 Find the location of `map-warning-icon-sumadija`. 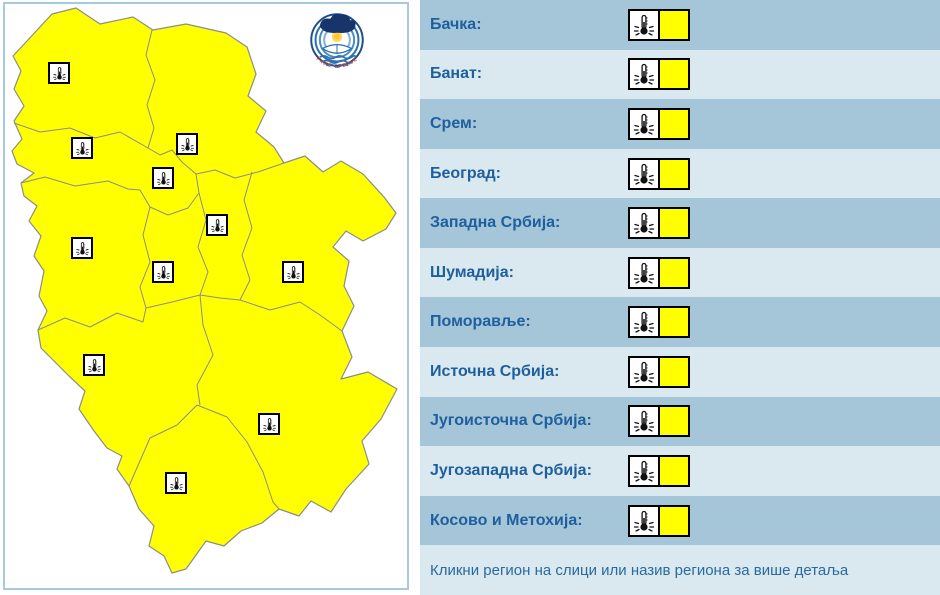

map-warning-icon-sumadija is located at coordinates (163, 272).